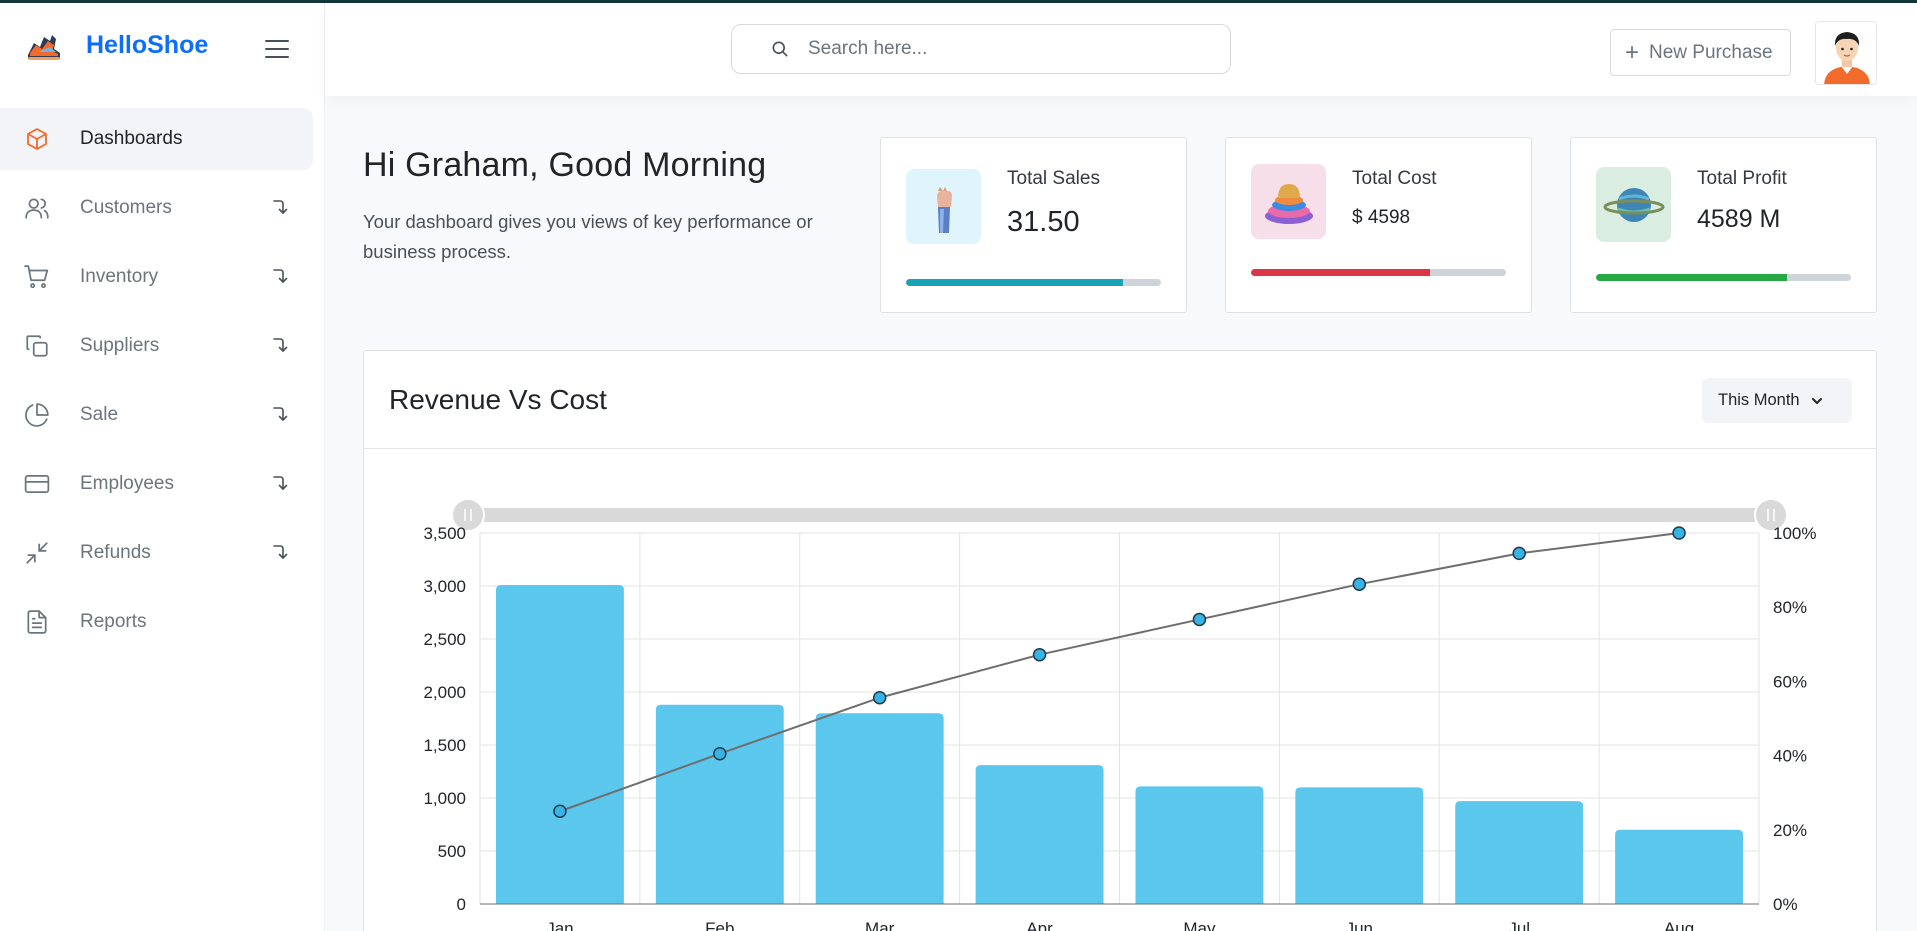  Describe the element at coordinates (37, 553) in the screenshot. I see `minimize-icon` at that location.